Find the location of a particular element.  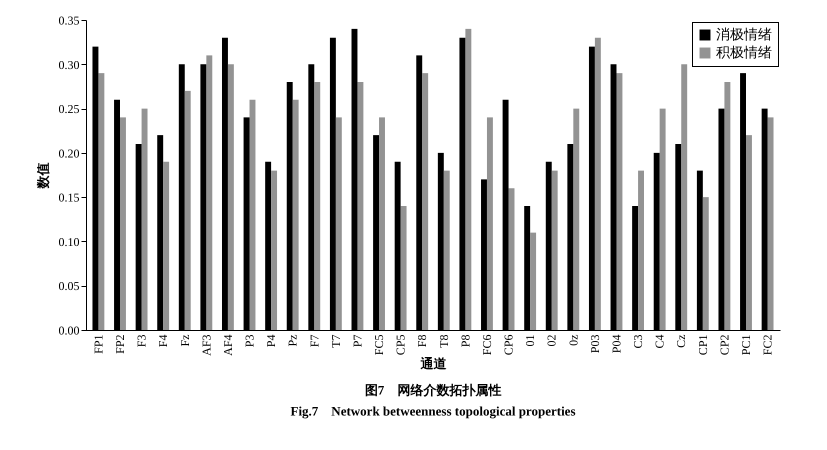

x-tick-label: Cz is located at coordinates (681, 341).